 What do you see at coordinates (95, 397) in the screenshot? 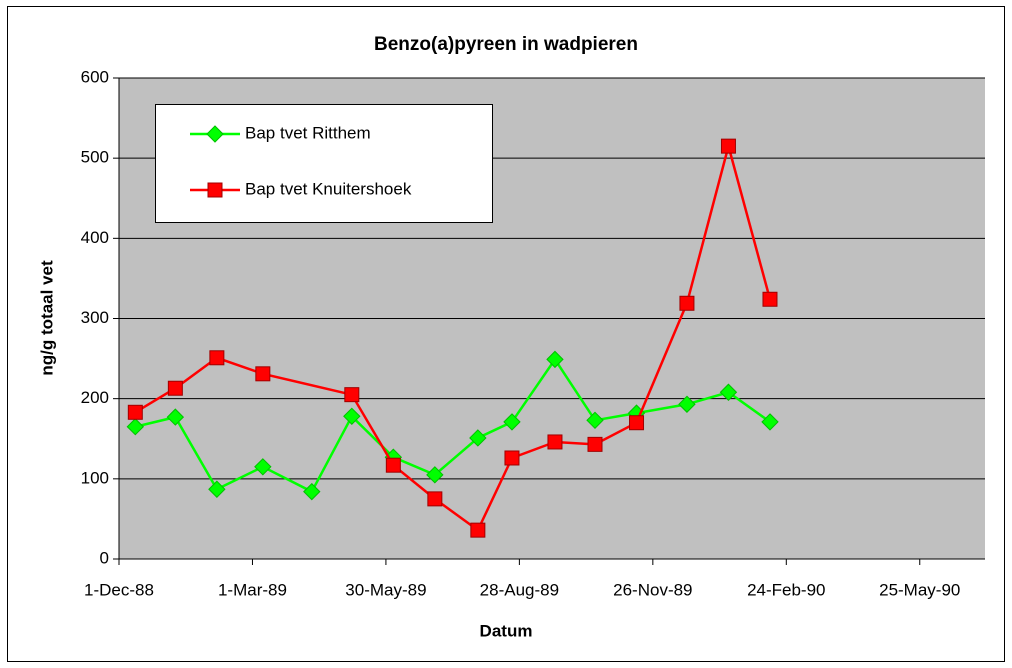
I see `y-tick-label: 200` at bounding box center [95, 397].